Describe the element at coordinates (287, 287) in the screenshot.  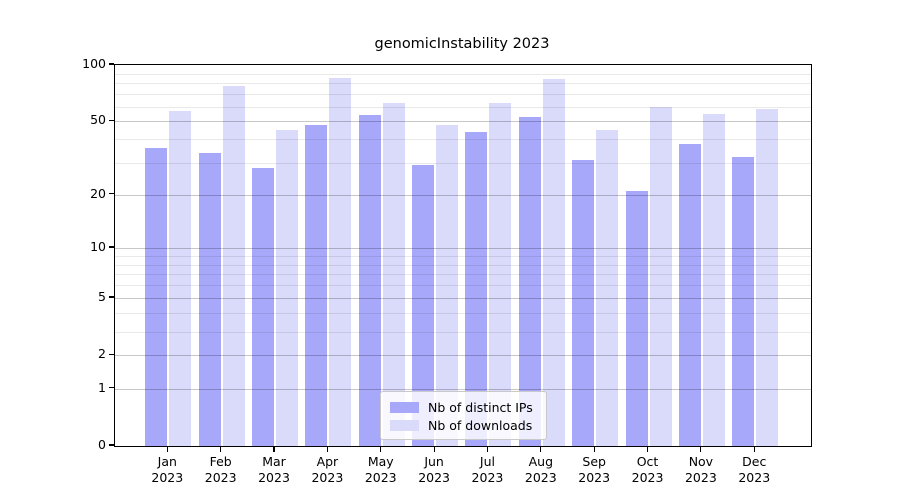
I see `bar-nb-of-downloads-mar` at that location.